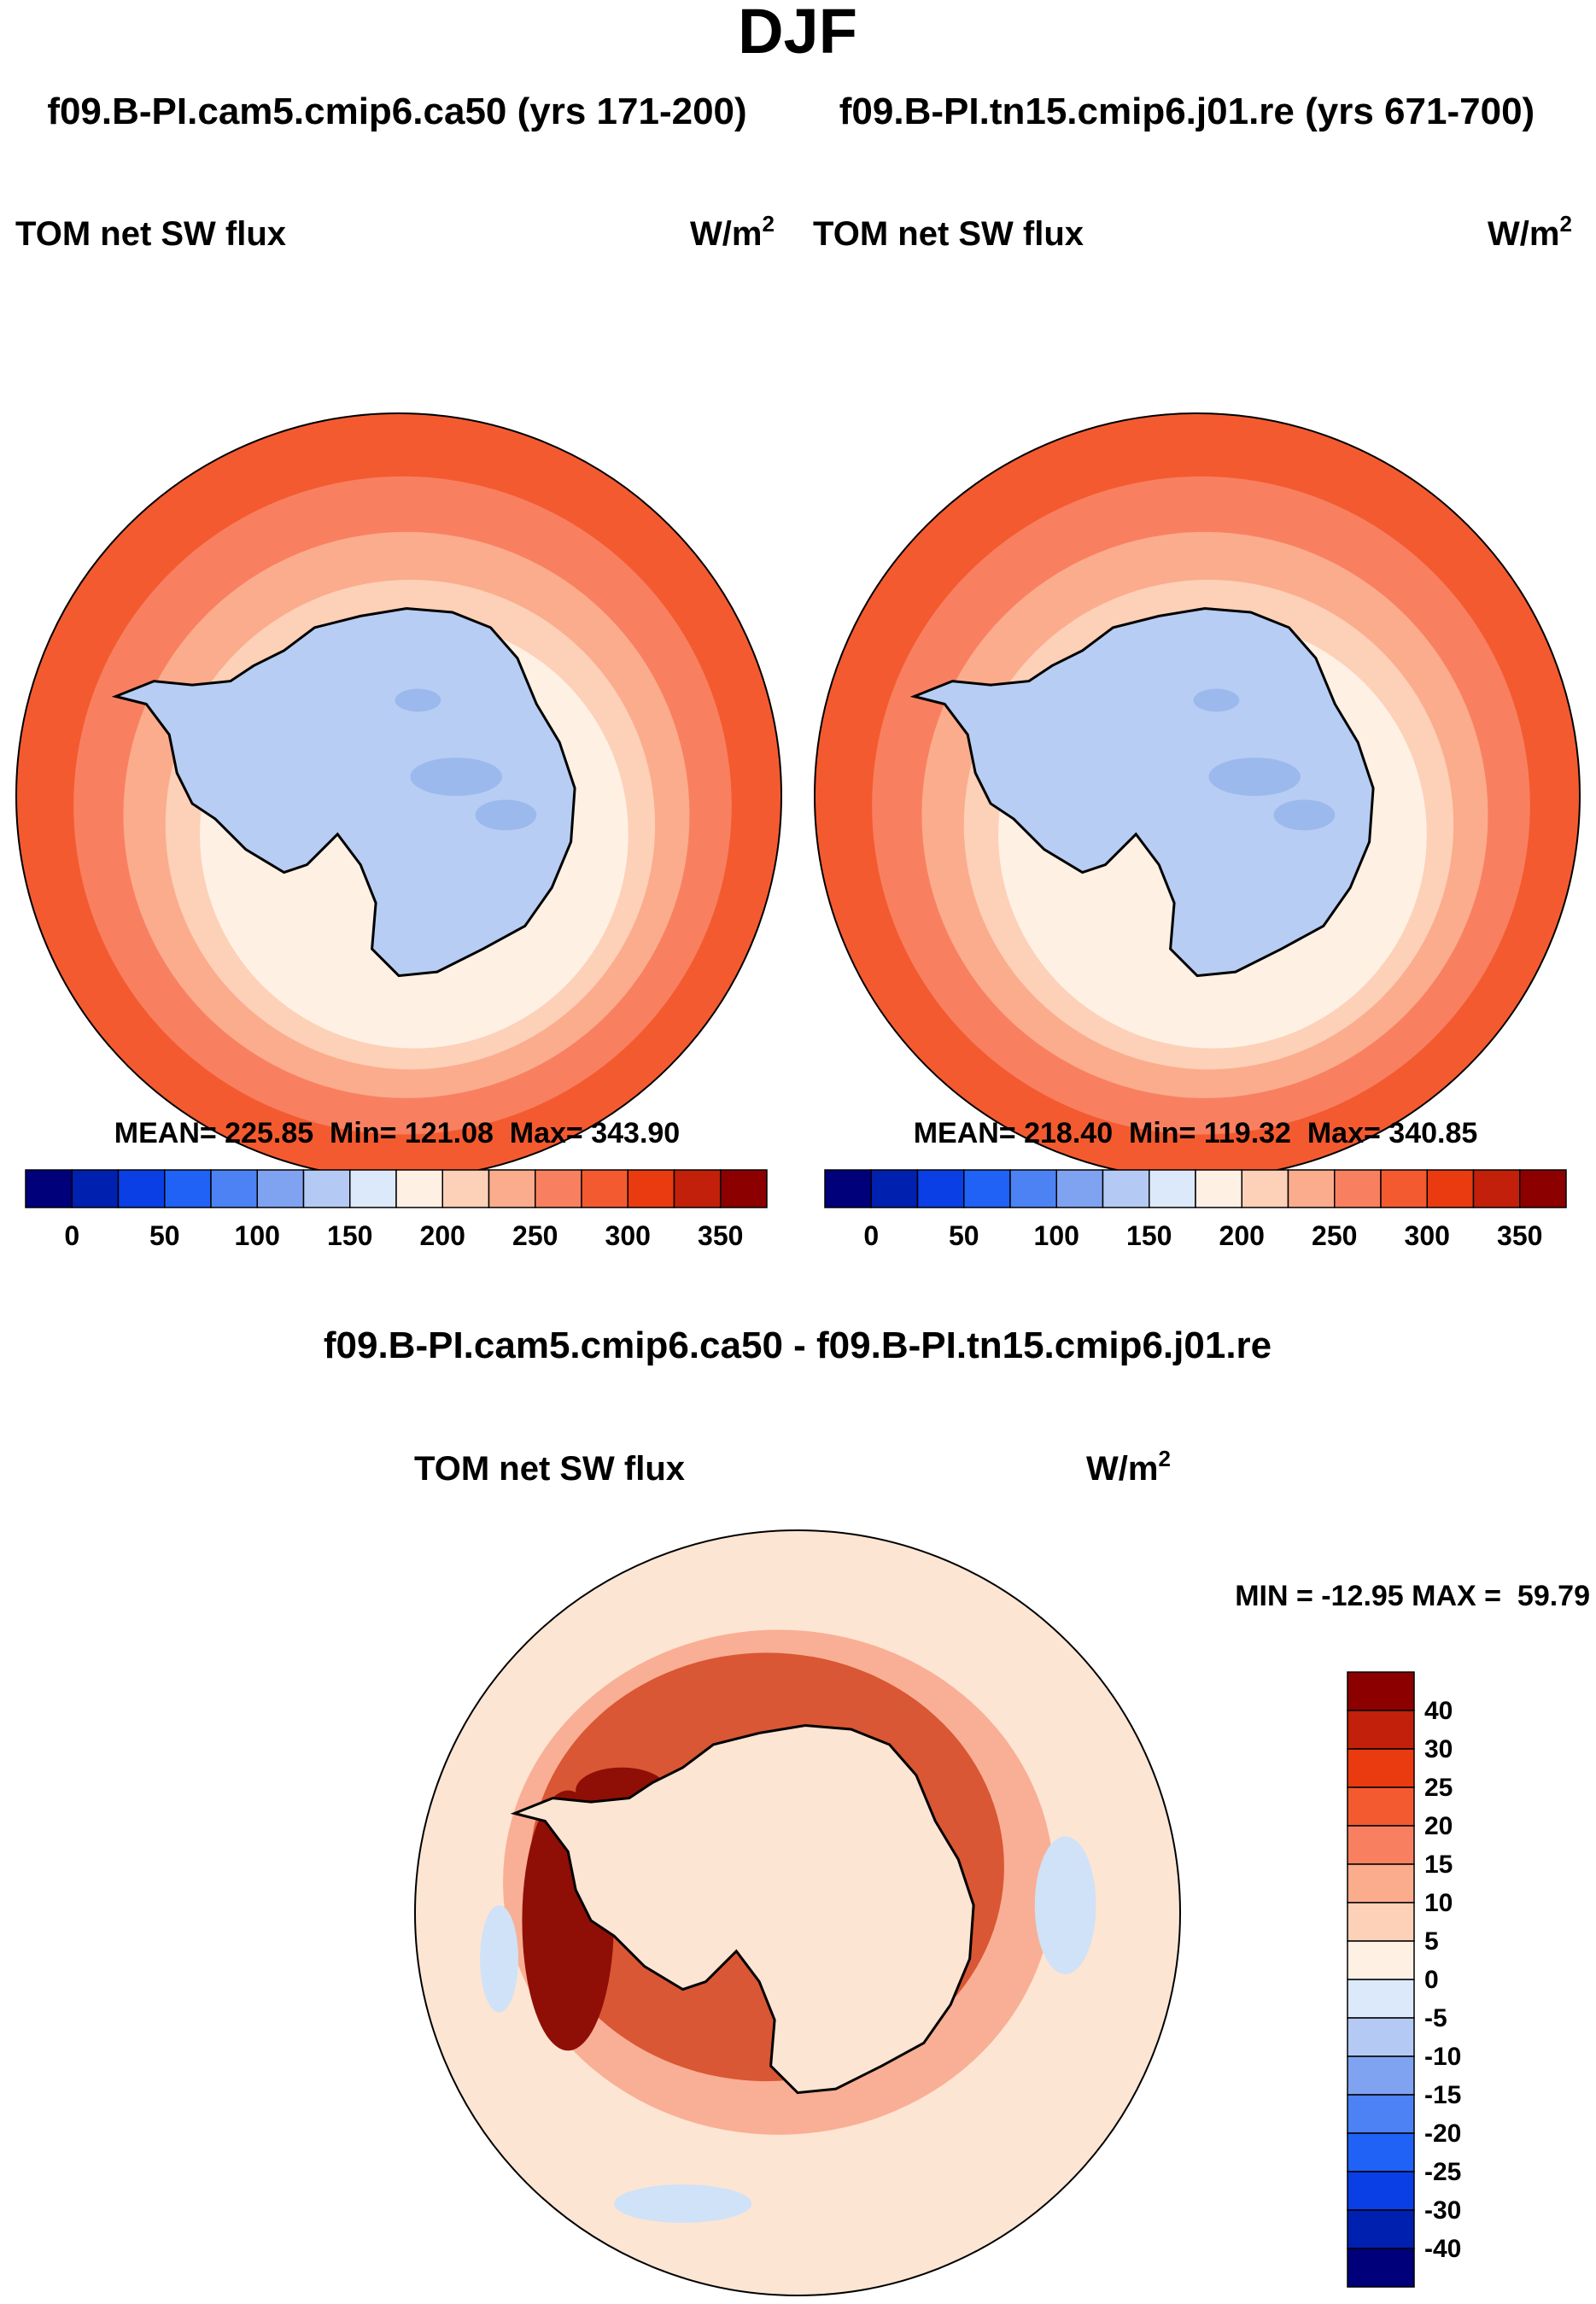 Image resolution: width=1596 pixels, height=2304 pixels. I want to click on colorbar-tick-label: 15, so click(1438, 1865).